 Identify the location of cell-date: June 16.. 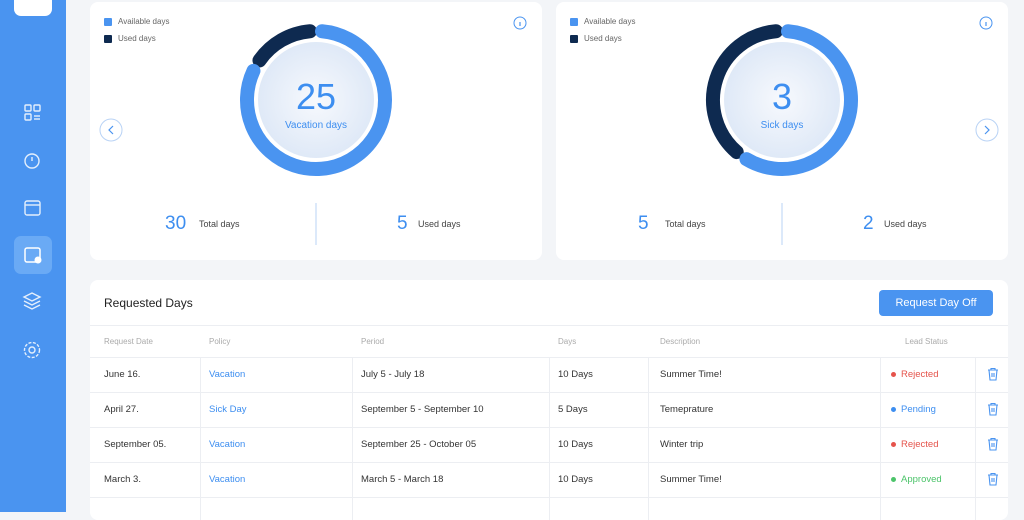
(122, 374).